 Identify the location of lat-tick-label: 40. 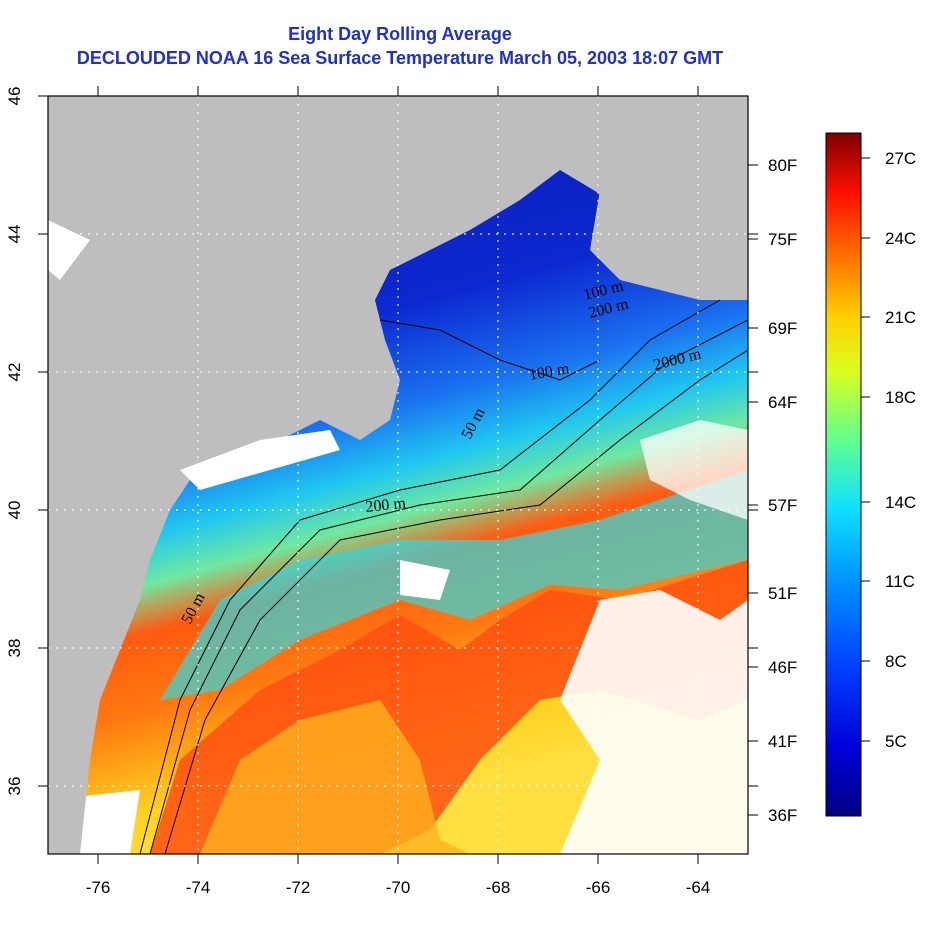
(14, 510).